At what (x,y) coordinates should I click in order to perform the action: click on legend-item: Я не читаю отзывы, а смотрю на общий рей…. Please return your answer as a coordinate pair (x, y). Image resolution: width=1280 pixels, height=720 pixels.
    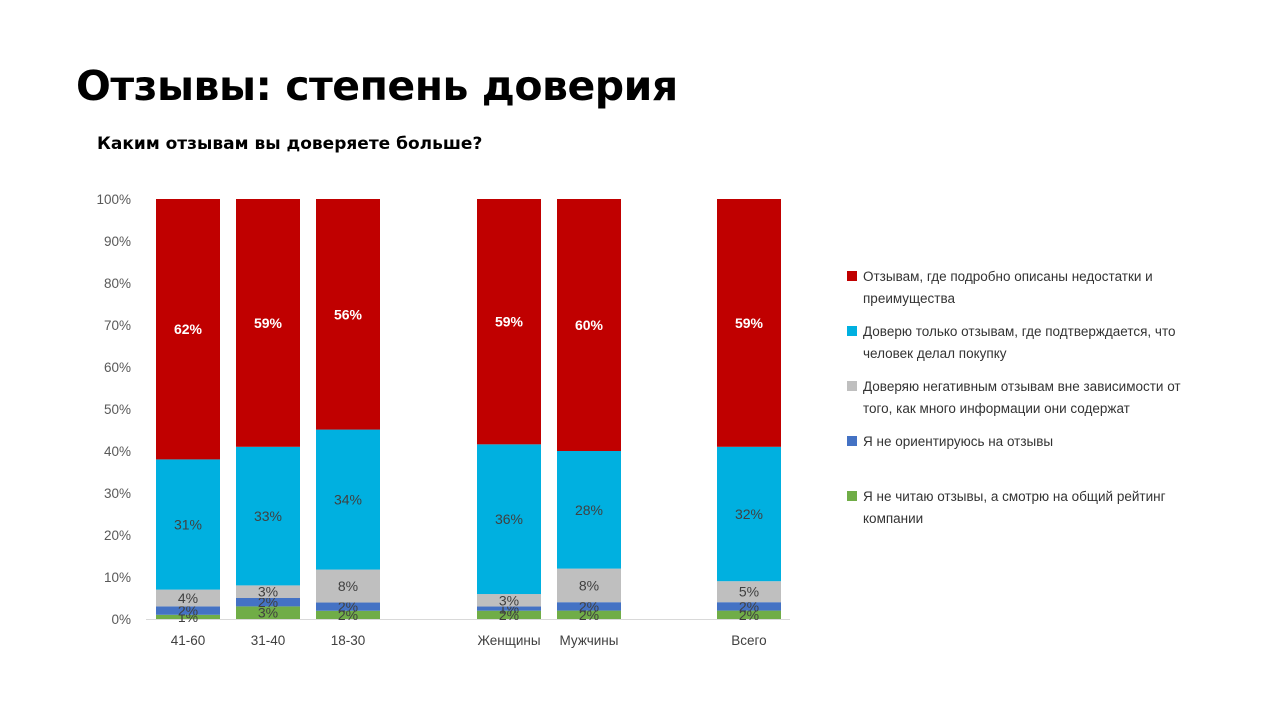
    Looking at the image, I should click on (1025, 508).